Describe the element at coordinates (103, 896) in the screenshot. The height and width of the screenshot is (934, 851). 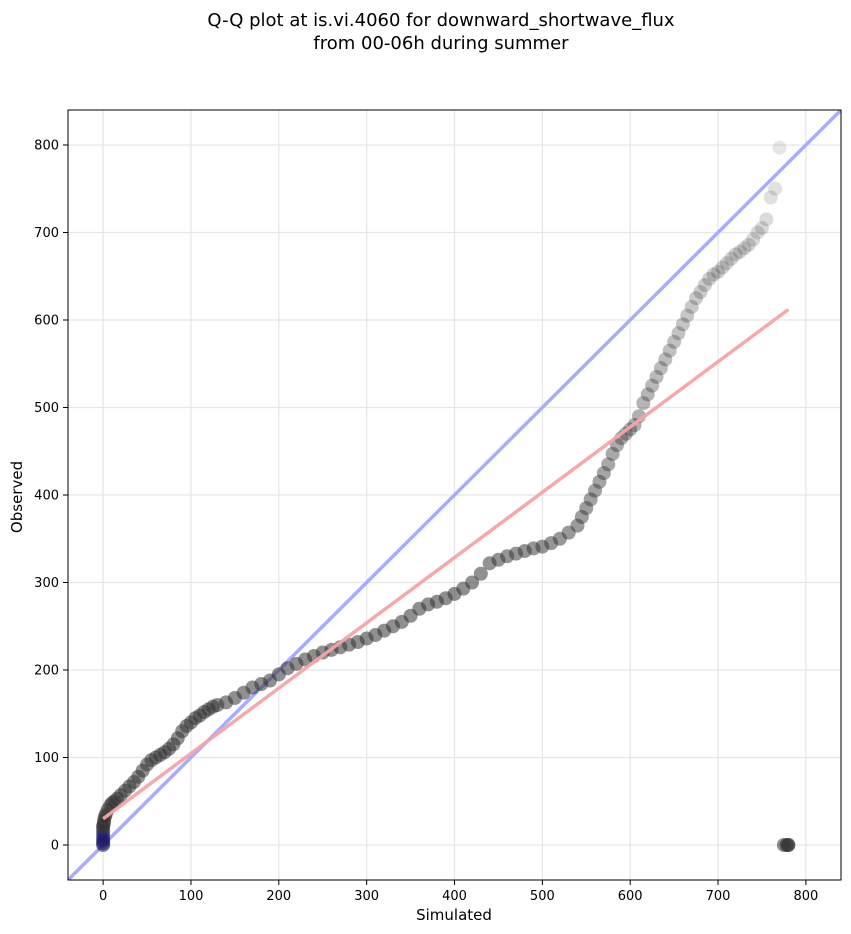
I see `x-tick-label: 0` at that location.